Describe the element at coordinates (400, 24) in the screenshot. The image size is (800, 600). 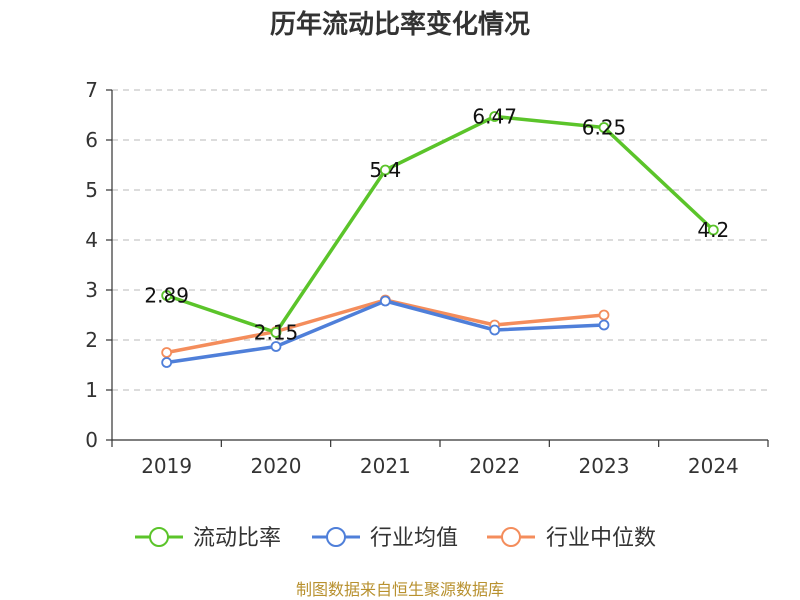
I see `chart-title: 历年流动比率变化情况` at that location.